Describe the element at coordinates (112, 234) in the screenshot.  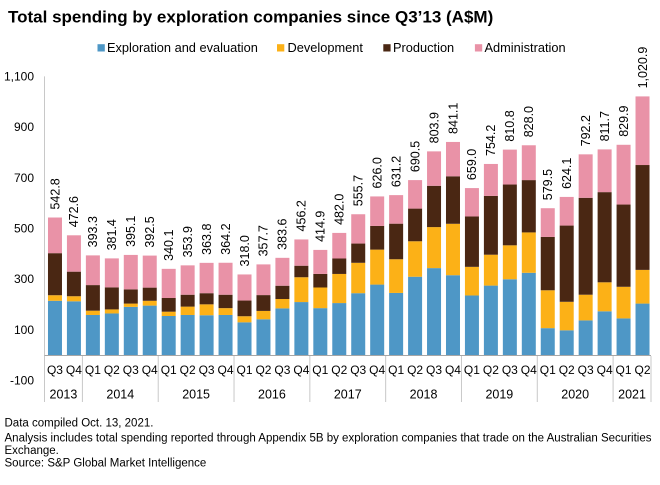
I see `svg-text: 381.4` at that location.